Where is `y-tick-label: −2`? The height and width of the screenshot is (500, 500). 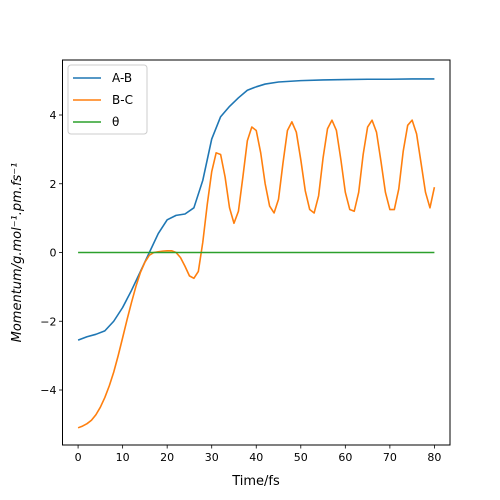
y-tick-label: −2 is located at coordinates (48, 321).